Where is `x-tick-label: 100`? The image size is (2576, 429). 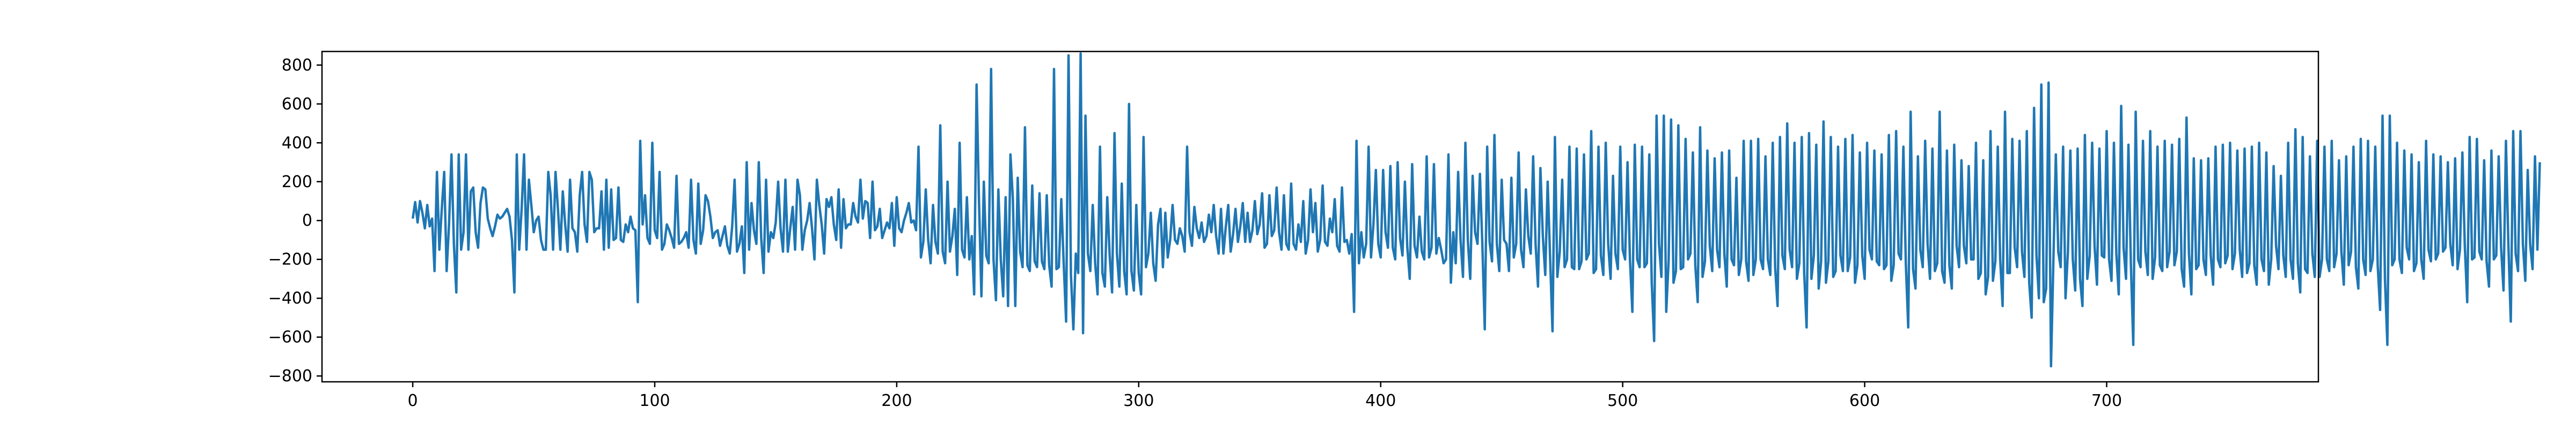
x-tick-label: 100 is located at coordinates (654, 400).